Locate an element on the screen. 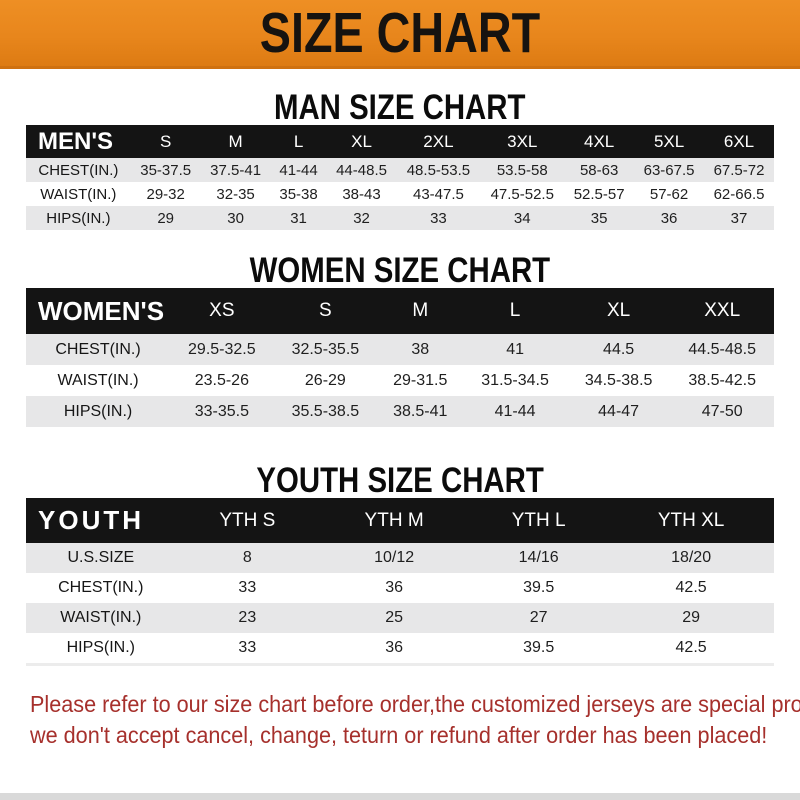 The height and width of the screenshot is (800, 800). size-cell: 35-37.5 is located at coordinates (165, 170).